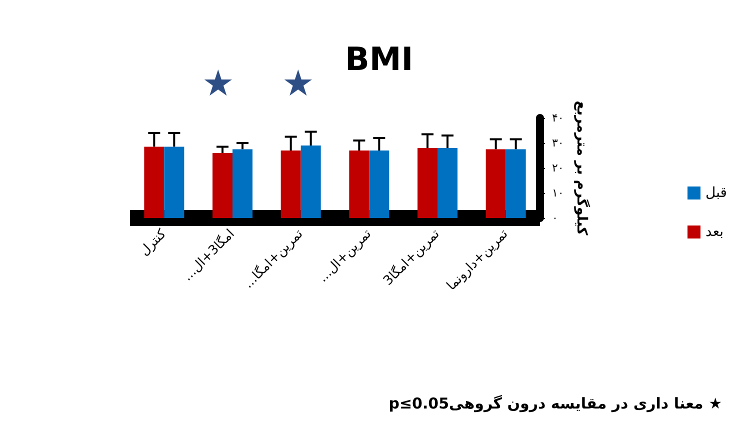 This screenshot has height=425, width=742. Describe the element at coordinates (558, 118) in the screenshot. I see `y-tick-label: ۴۰` at that location.